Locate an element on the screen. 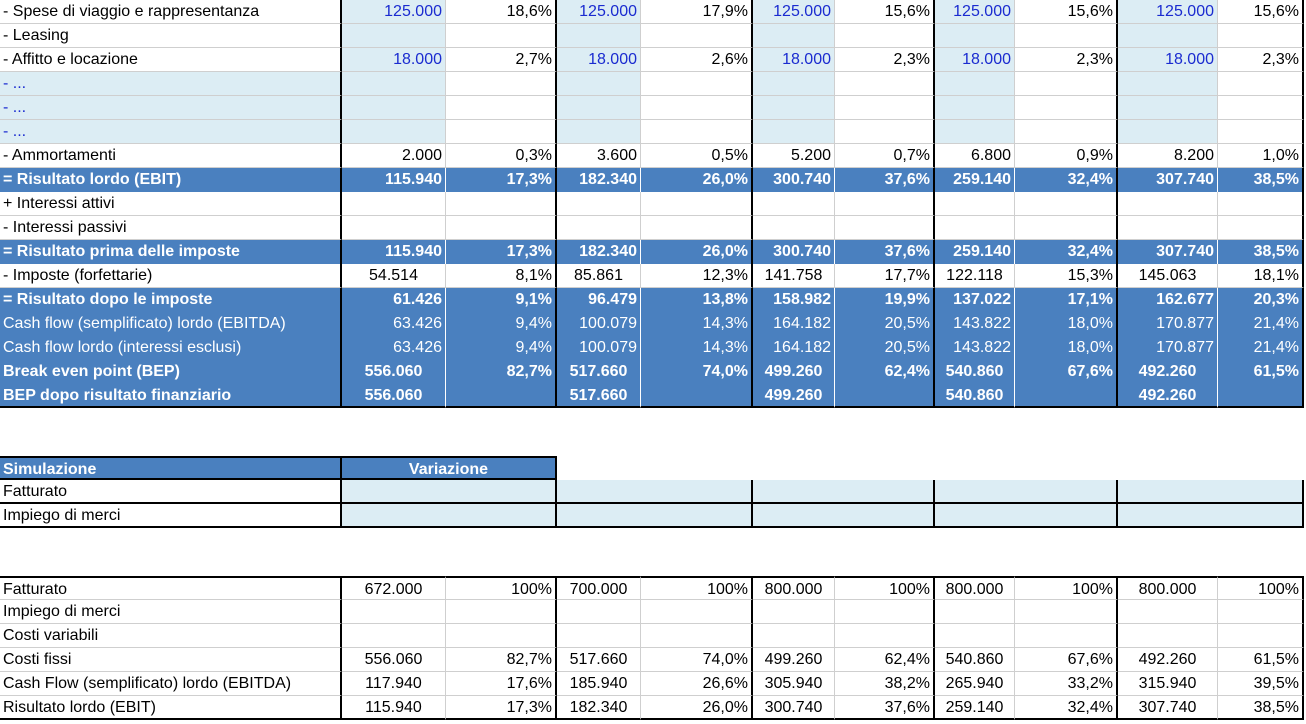  percent-cell: 20,3% is located at coordinates (1261, 300).